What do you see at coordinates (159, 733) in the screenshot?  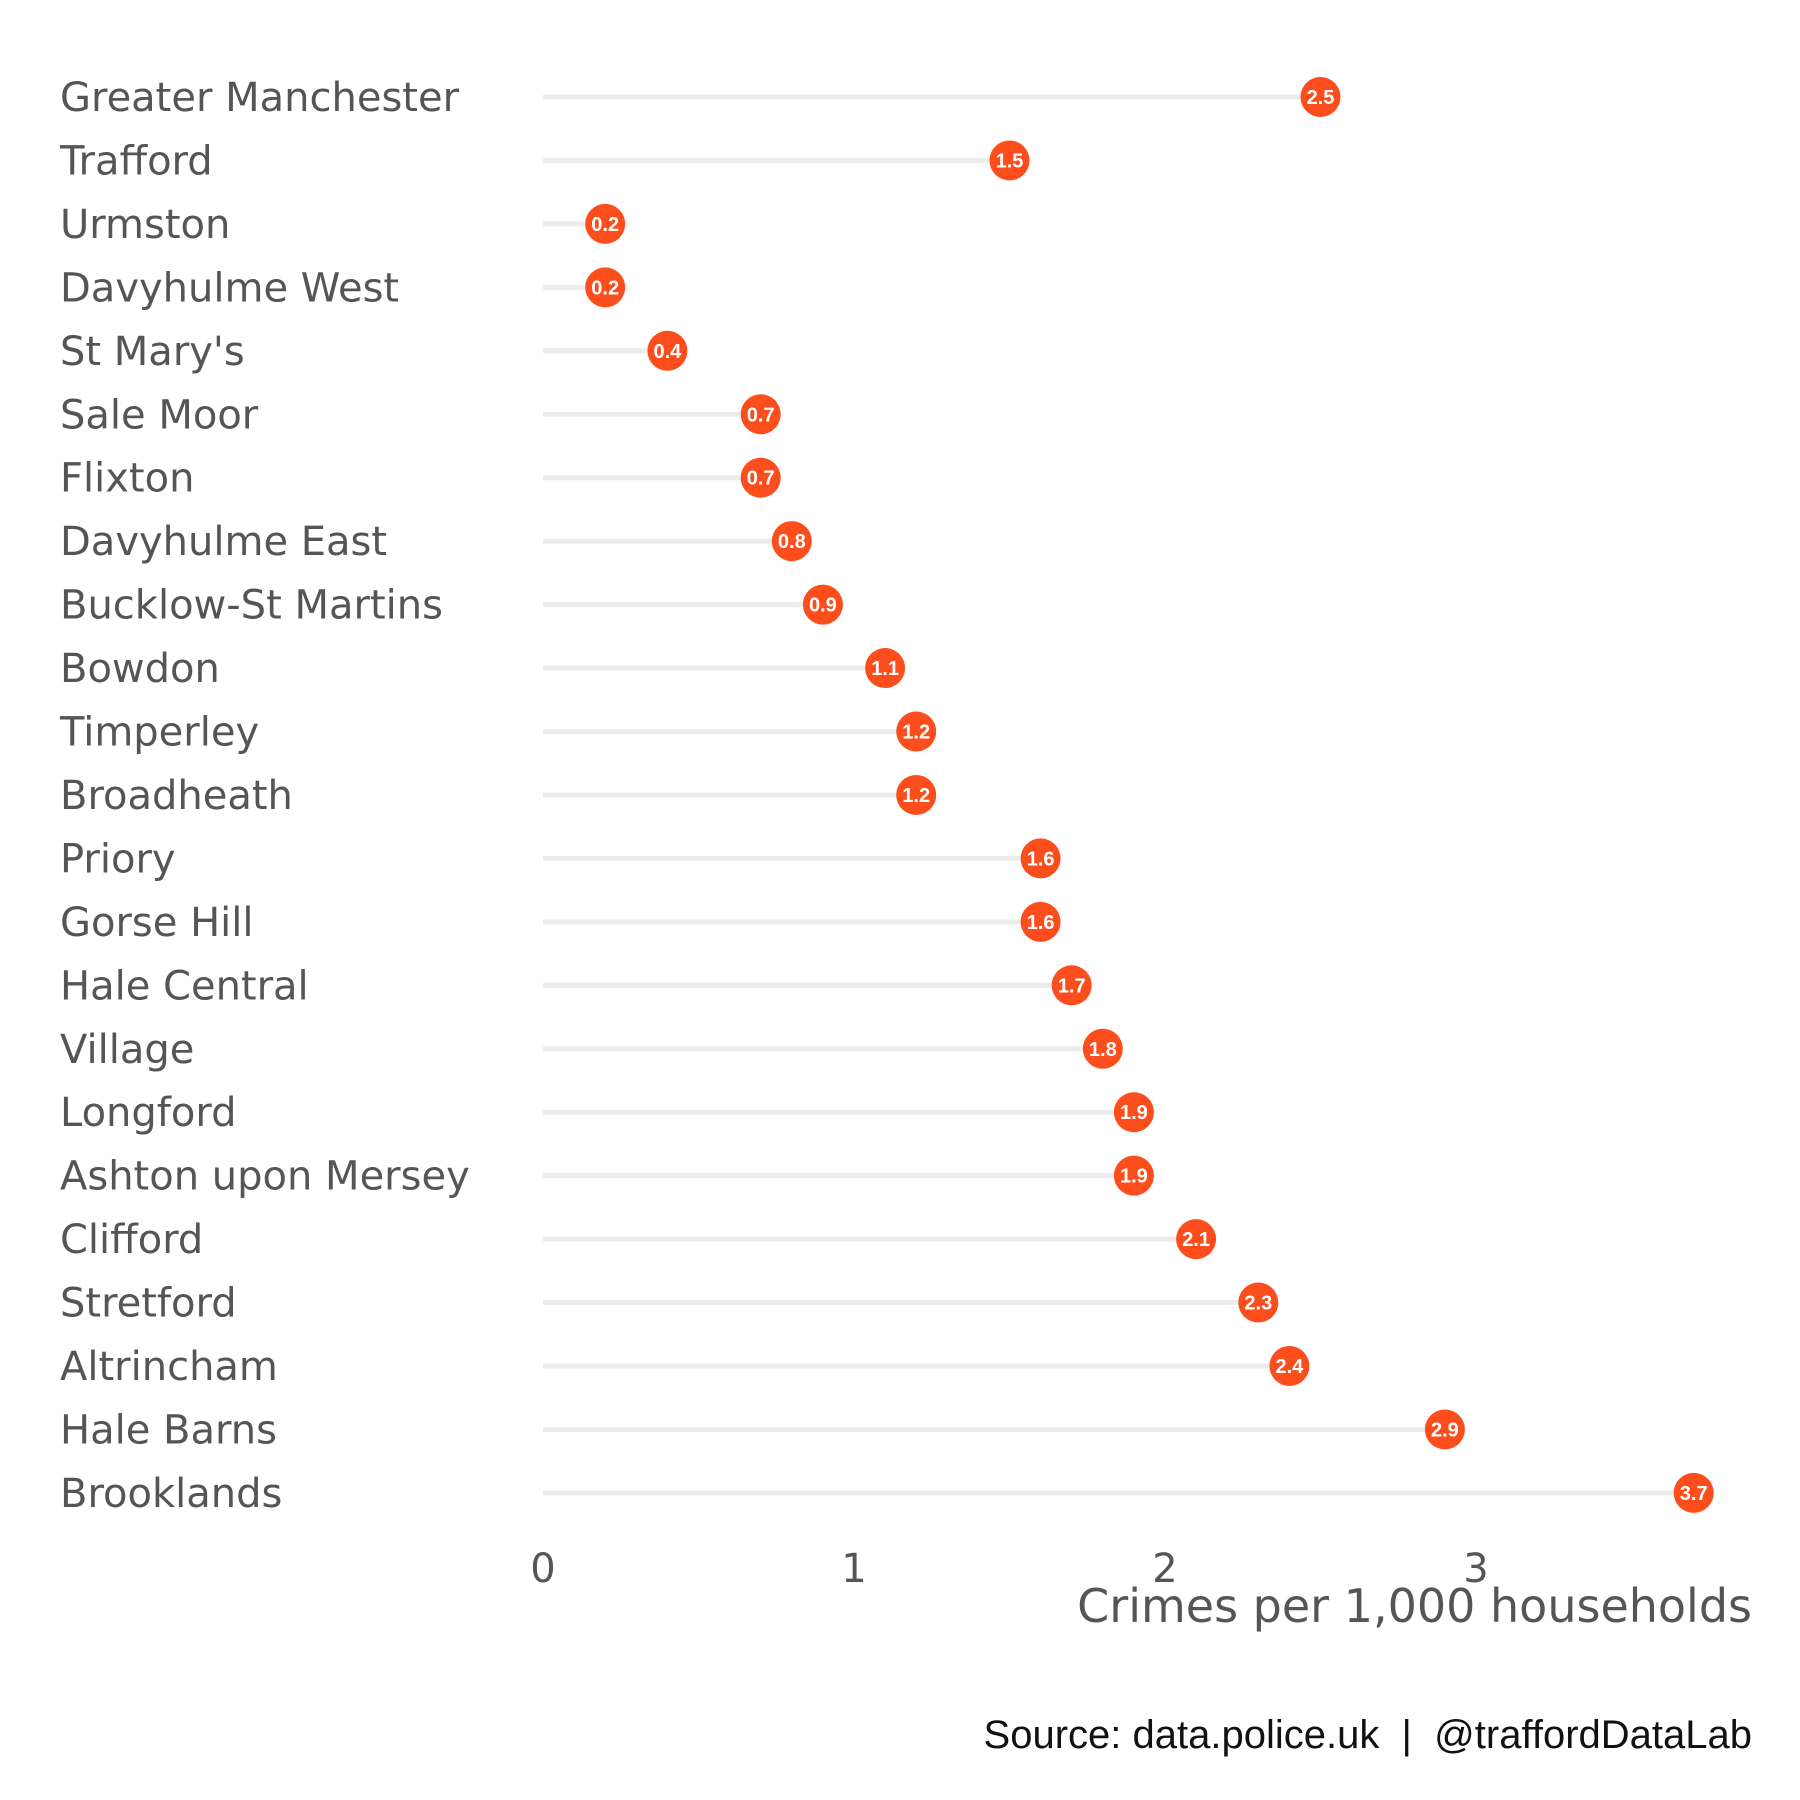 I see `category-label: Timperley` at bounding box center [159, 733].